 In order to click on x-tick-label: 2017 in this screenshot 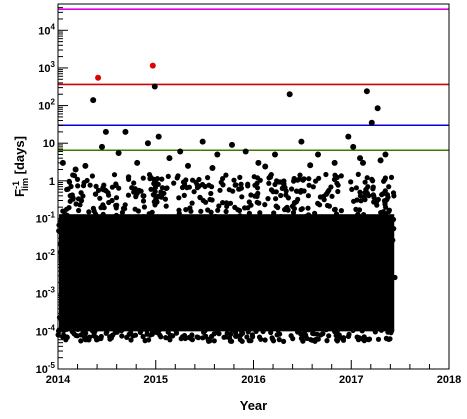, I will do `click(351, 380)`.